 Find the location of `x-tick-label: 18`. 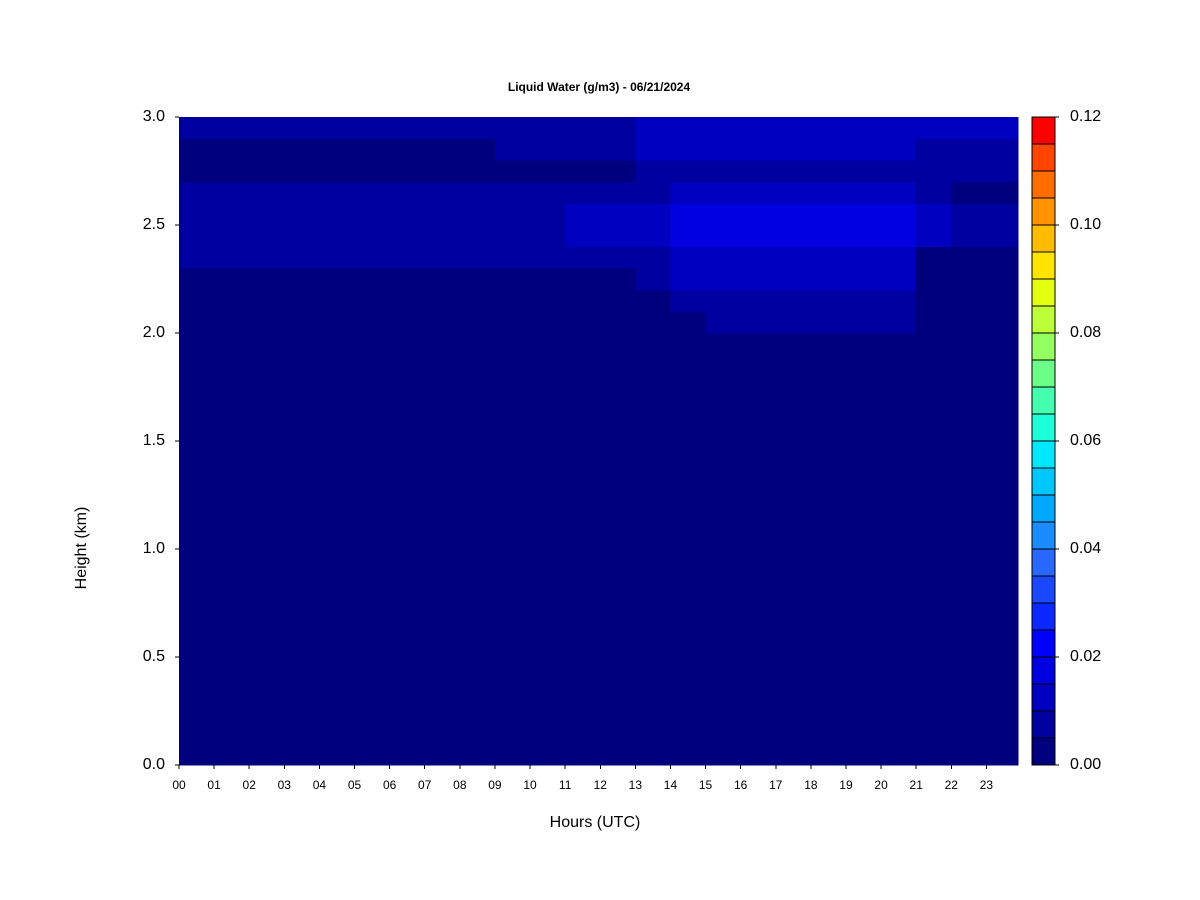

x-tick-label: 18 is located at coordinates (811, 785).